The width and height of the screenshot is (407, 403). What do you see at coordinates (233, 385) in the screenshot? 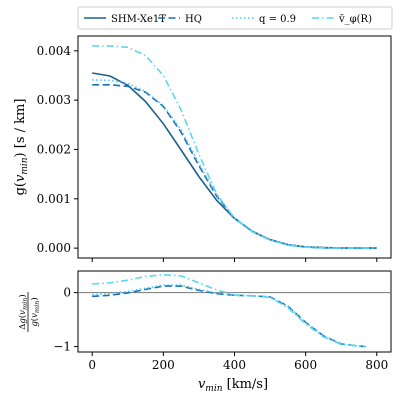
I see `x-axis-label: vmin [km/s]` at bounding box center [233, 385].